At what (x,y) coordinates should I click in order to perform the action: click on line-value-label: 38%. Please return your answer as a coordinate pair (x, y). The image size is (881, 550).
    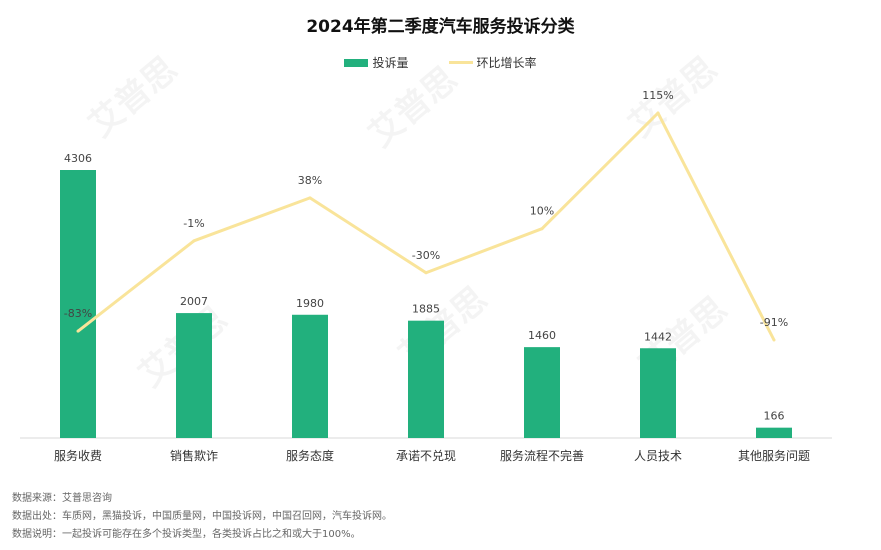
    Looking at the image, I should click on (310, 180).